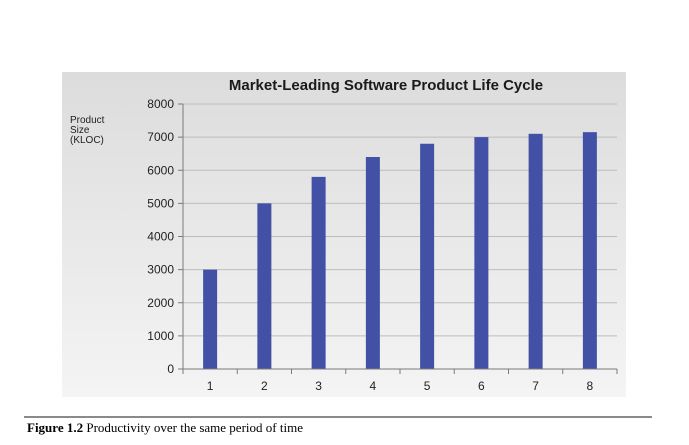  Describe the element at coordinates (535, 386) in the screenshot. I see `x-tick-label: 7` at that location.